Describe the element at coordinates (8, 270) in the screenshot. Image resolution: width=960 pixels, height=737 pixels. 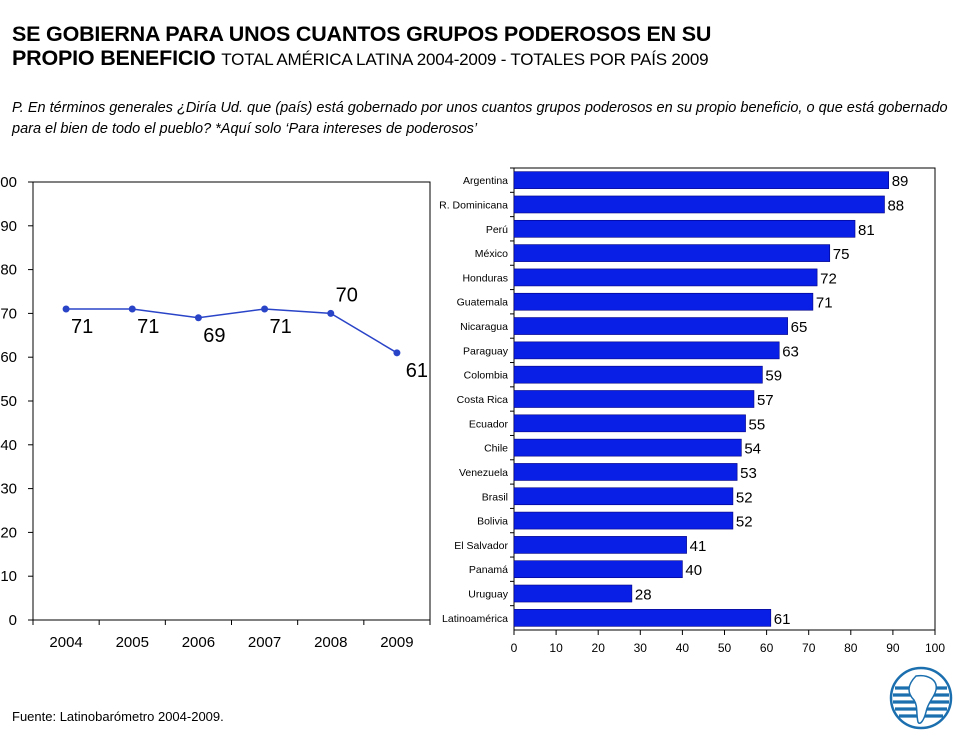
I see `y-tick-label: 80` at that location.